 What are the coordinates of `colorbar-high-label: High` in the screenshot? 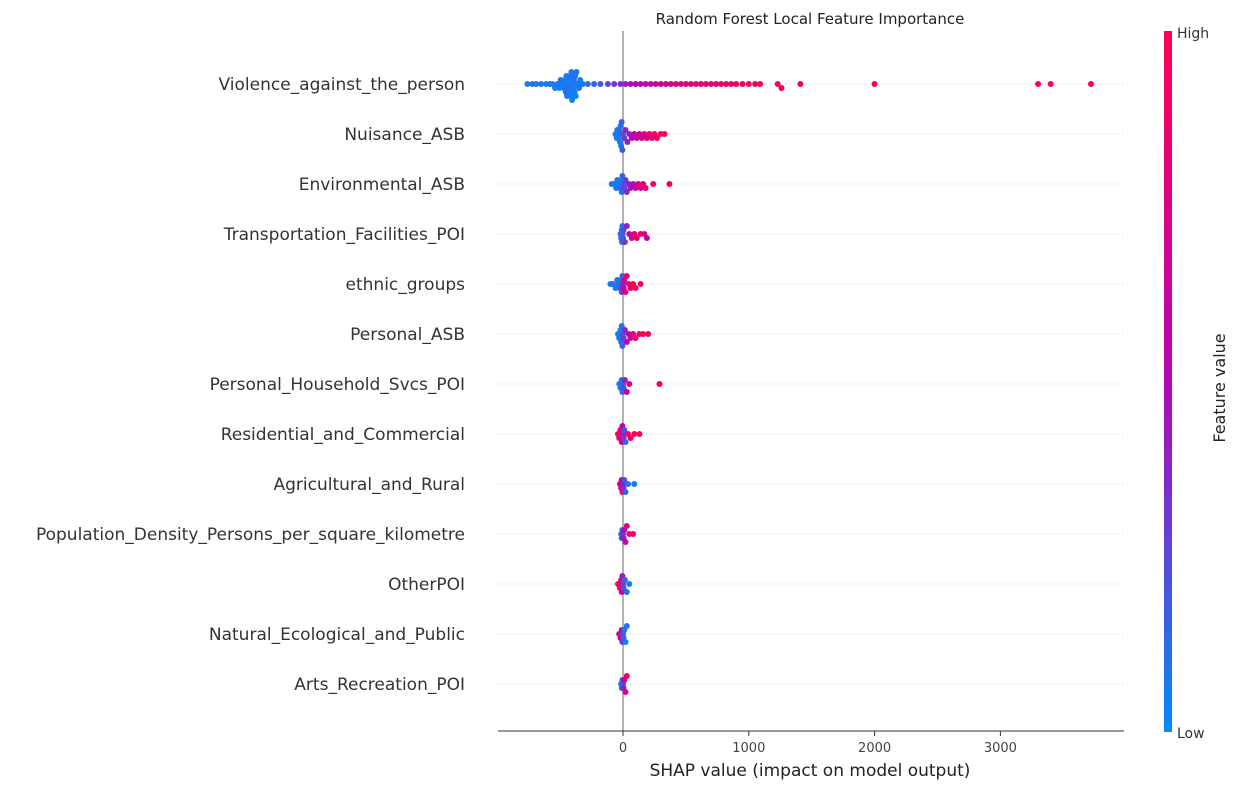 It's located at (1193, 34).